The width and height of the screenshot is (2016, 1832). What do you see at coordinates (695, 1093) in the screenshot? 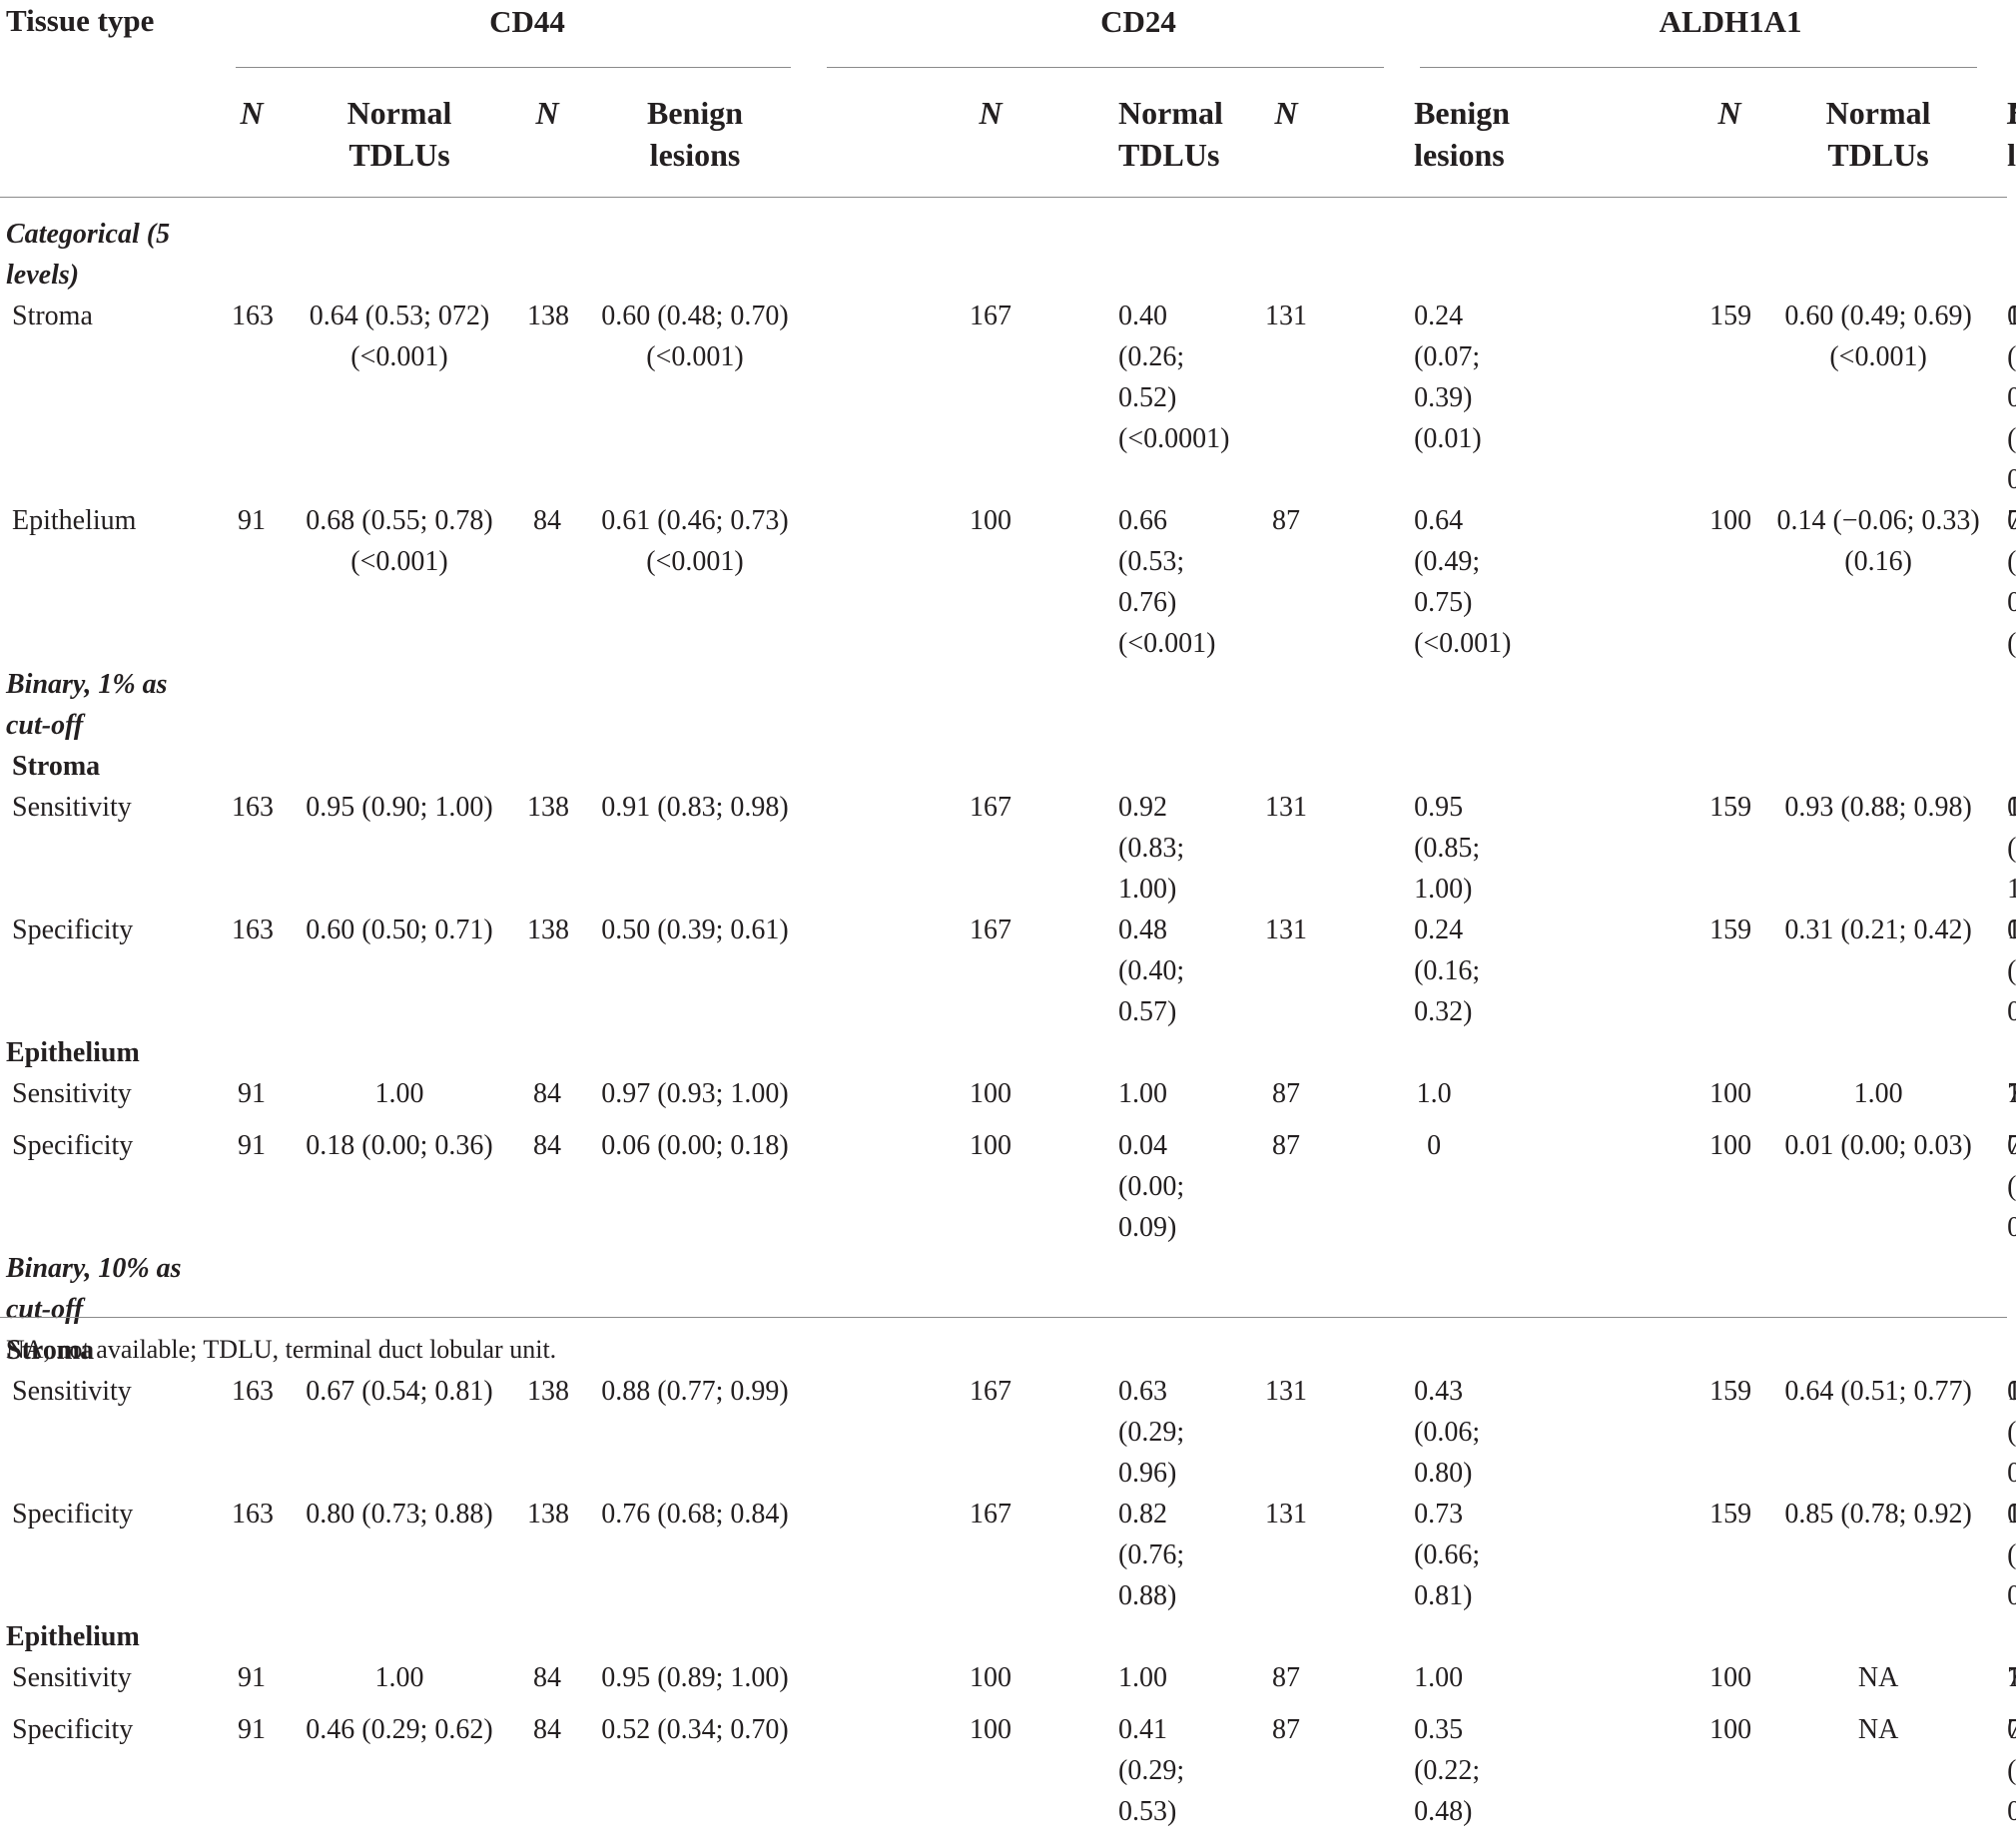
I see `cell-value-line: 0.97 (0.93; 1.00)` at bounding box center [695, 1093].